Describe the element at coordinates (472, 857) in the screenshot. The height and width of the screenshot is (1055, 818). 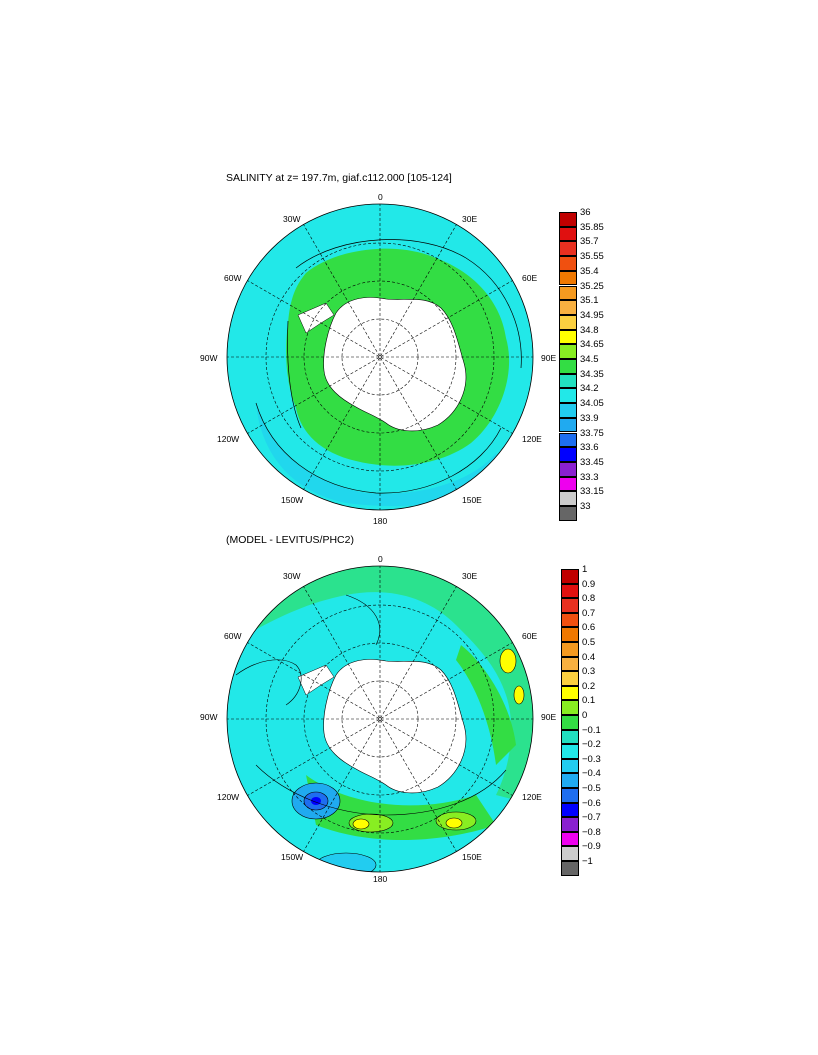
I see `label-150e-b: 150E` at that location.